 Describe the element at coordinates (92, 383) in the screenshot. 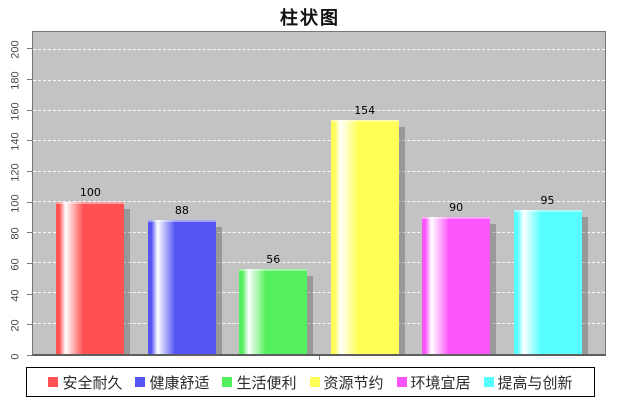

I see `legend-label: 安全耐久` at that location.